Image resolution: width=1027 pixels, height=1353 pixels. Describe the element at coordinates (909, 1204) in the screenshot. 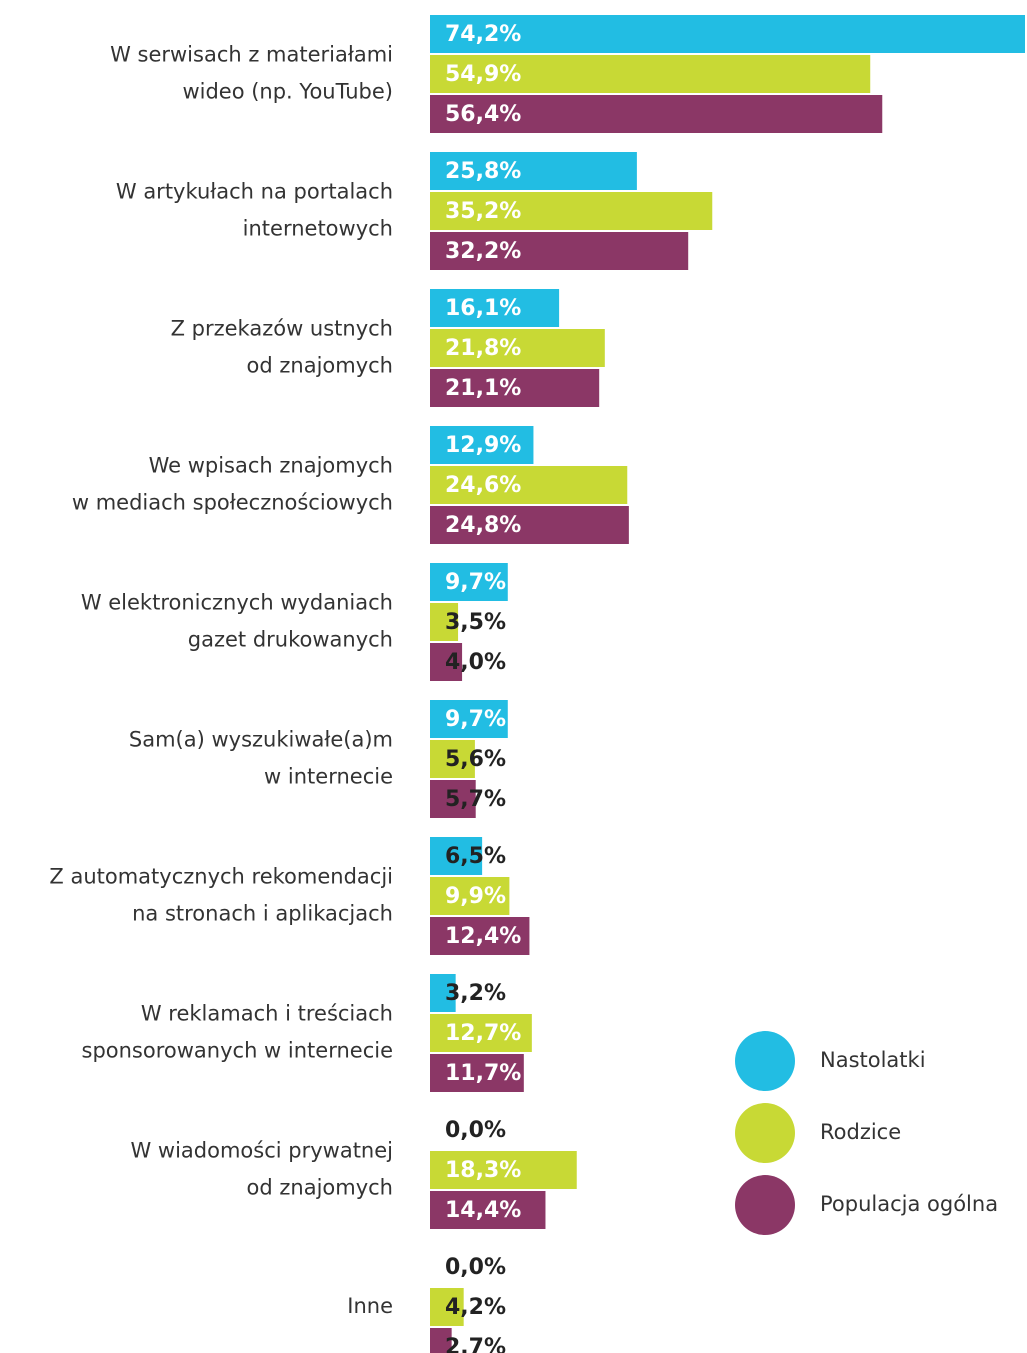

I see `legend-label: Populacja ogólna` at that location.